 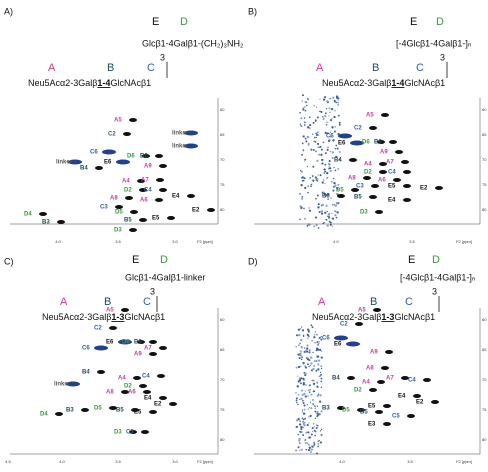 I want to click on root-part: Neu5Acα2-3Galβ, so click(x=356, y=83).